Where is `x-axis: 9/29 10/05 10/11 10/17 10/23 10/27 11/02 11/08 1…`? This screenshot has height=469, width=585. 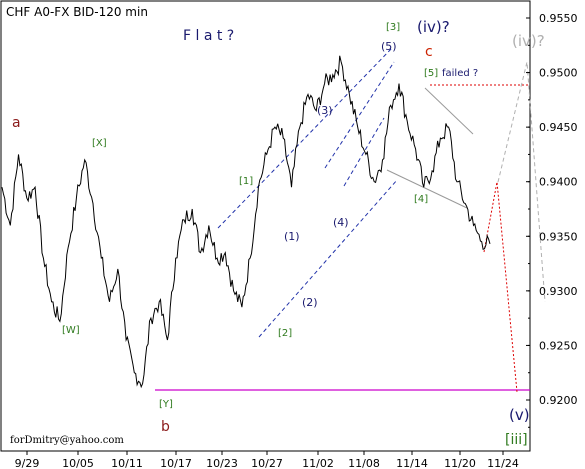
x-axis: 9/29 10/05 10/11 10/17 10/23 10/27 11/02 11/08 1… is located at coordinates (267, 460).